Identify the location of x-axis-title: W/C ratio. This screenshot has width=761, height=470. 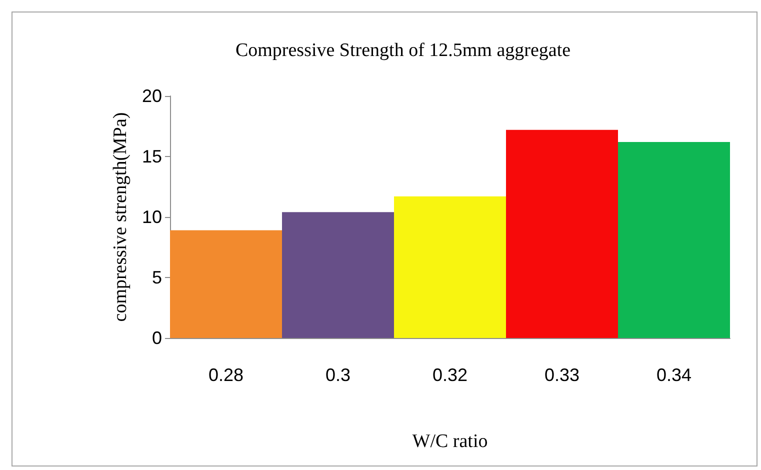
(450, 441).